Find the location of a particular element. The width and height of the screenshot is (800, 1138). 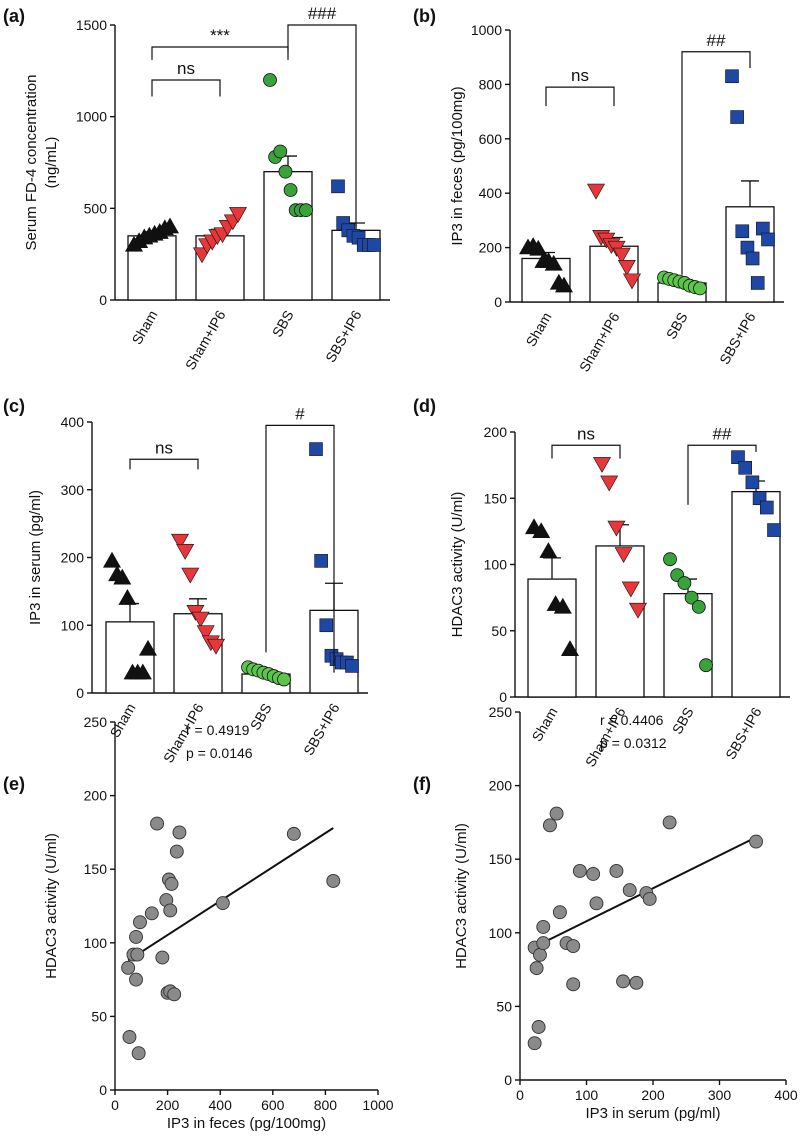

y-tick-label: 200 is located at coordinates (501, 786).